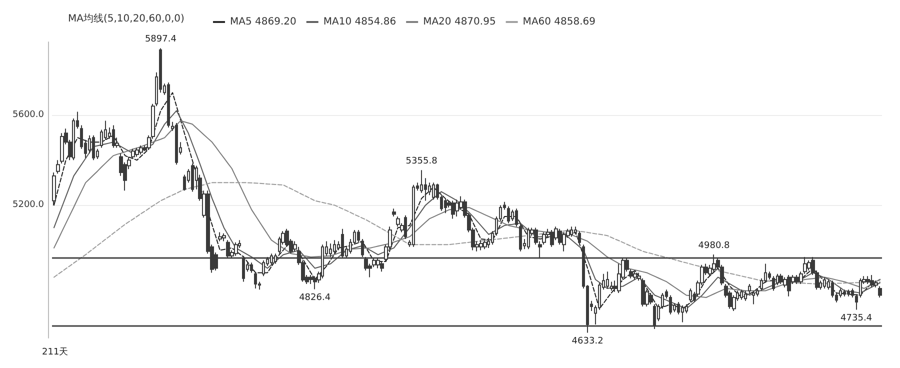 The image size is (900, 368). I want to click on text: 211天, so click(55, 352).